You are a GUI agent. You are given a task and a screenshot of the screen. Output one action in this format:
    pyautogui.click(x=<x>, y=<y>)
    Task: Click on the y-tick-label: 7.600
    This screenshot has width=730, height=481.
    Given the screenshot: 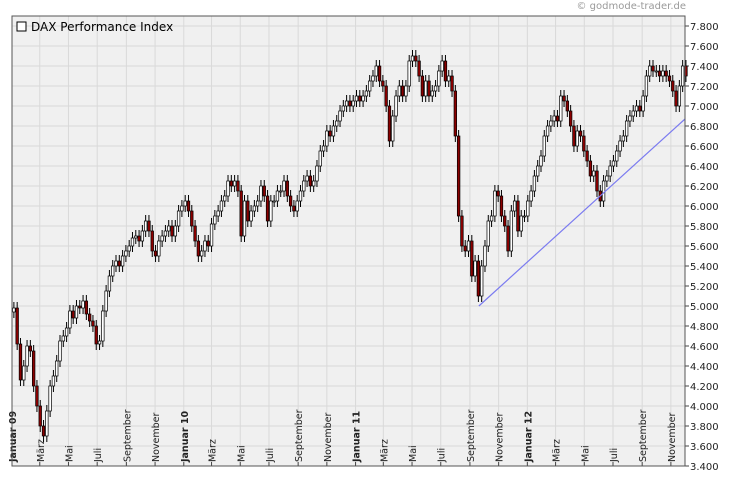 What is the action you would take?
    pyautogui.click(x=704, y=47)
    